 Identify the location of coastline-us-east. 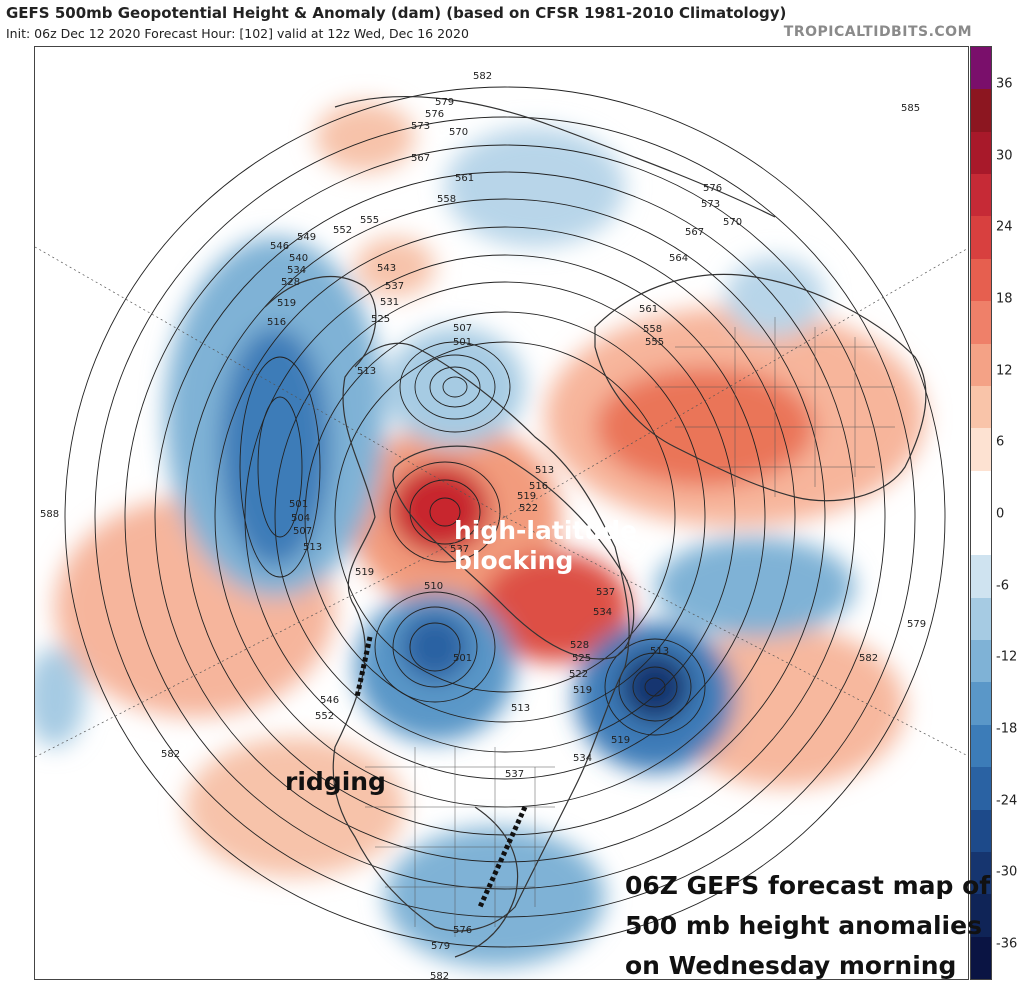
(486, 882).